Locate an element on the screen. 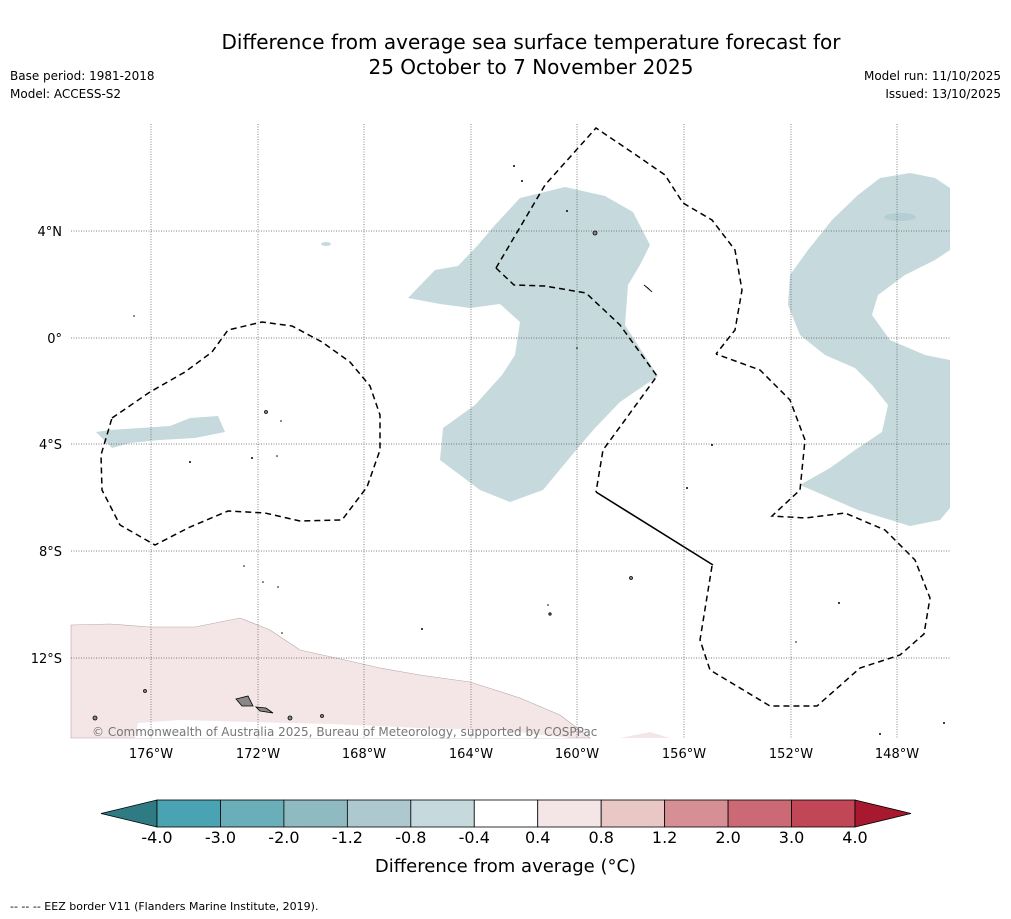  lon-label: 172°W is located at coordinates (258, 754).